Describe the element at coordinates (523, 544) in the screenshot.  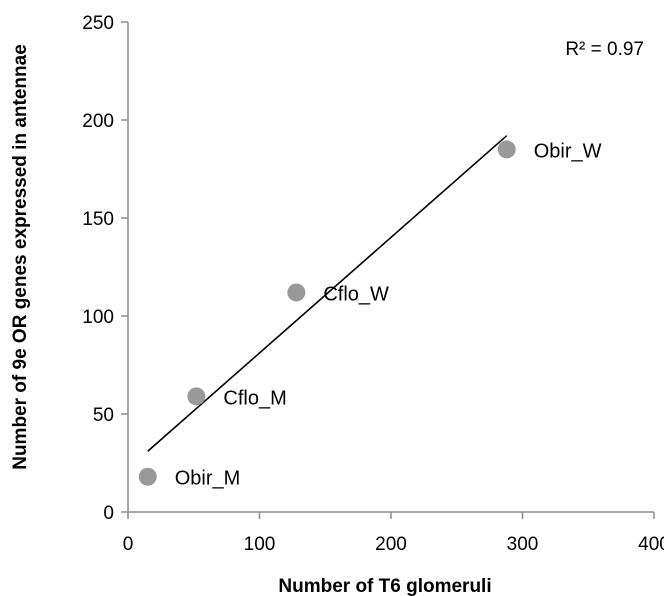
I see `x-tick-label: 300` at that location.